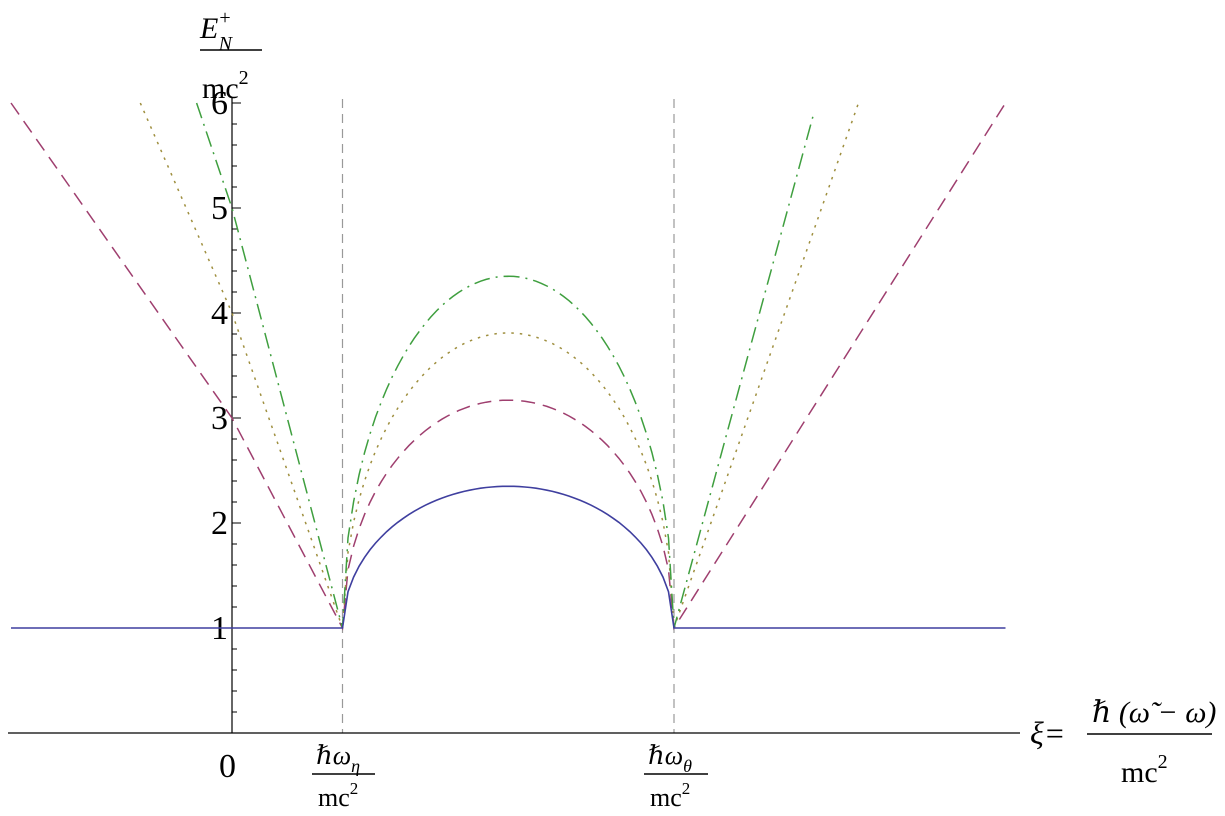  What do you see at coordinates (338, 795) in the screenshot?
I see `x-tick-eta-denominator: mc2` at bounding box center [338, 795].